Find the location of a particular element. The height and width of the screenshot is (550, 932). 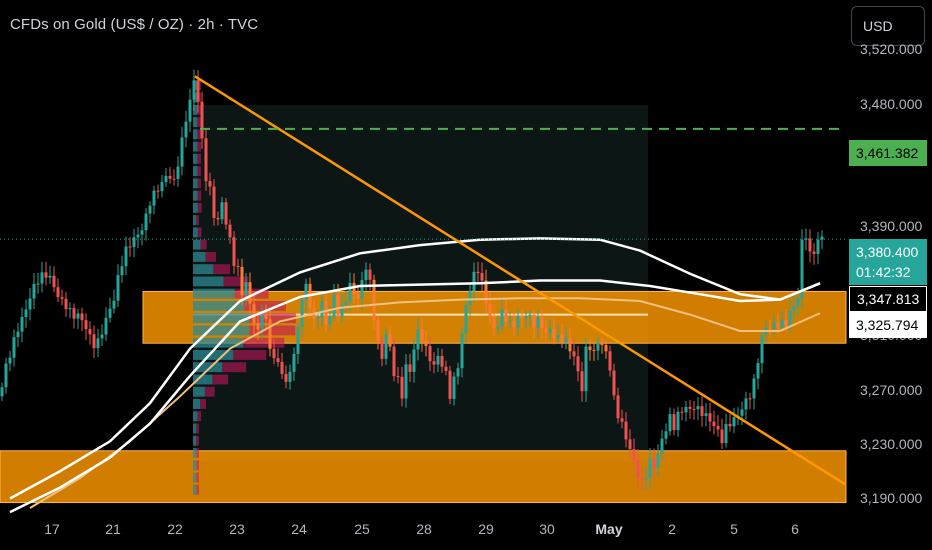

currency-button: USD is located at coordinates (888, 26).